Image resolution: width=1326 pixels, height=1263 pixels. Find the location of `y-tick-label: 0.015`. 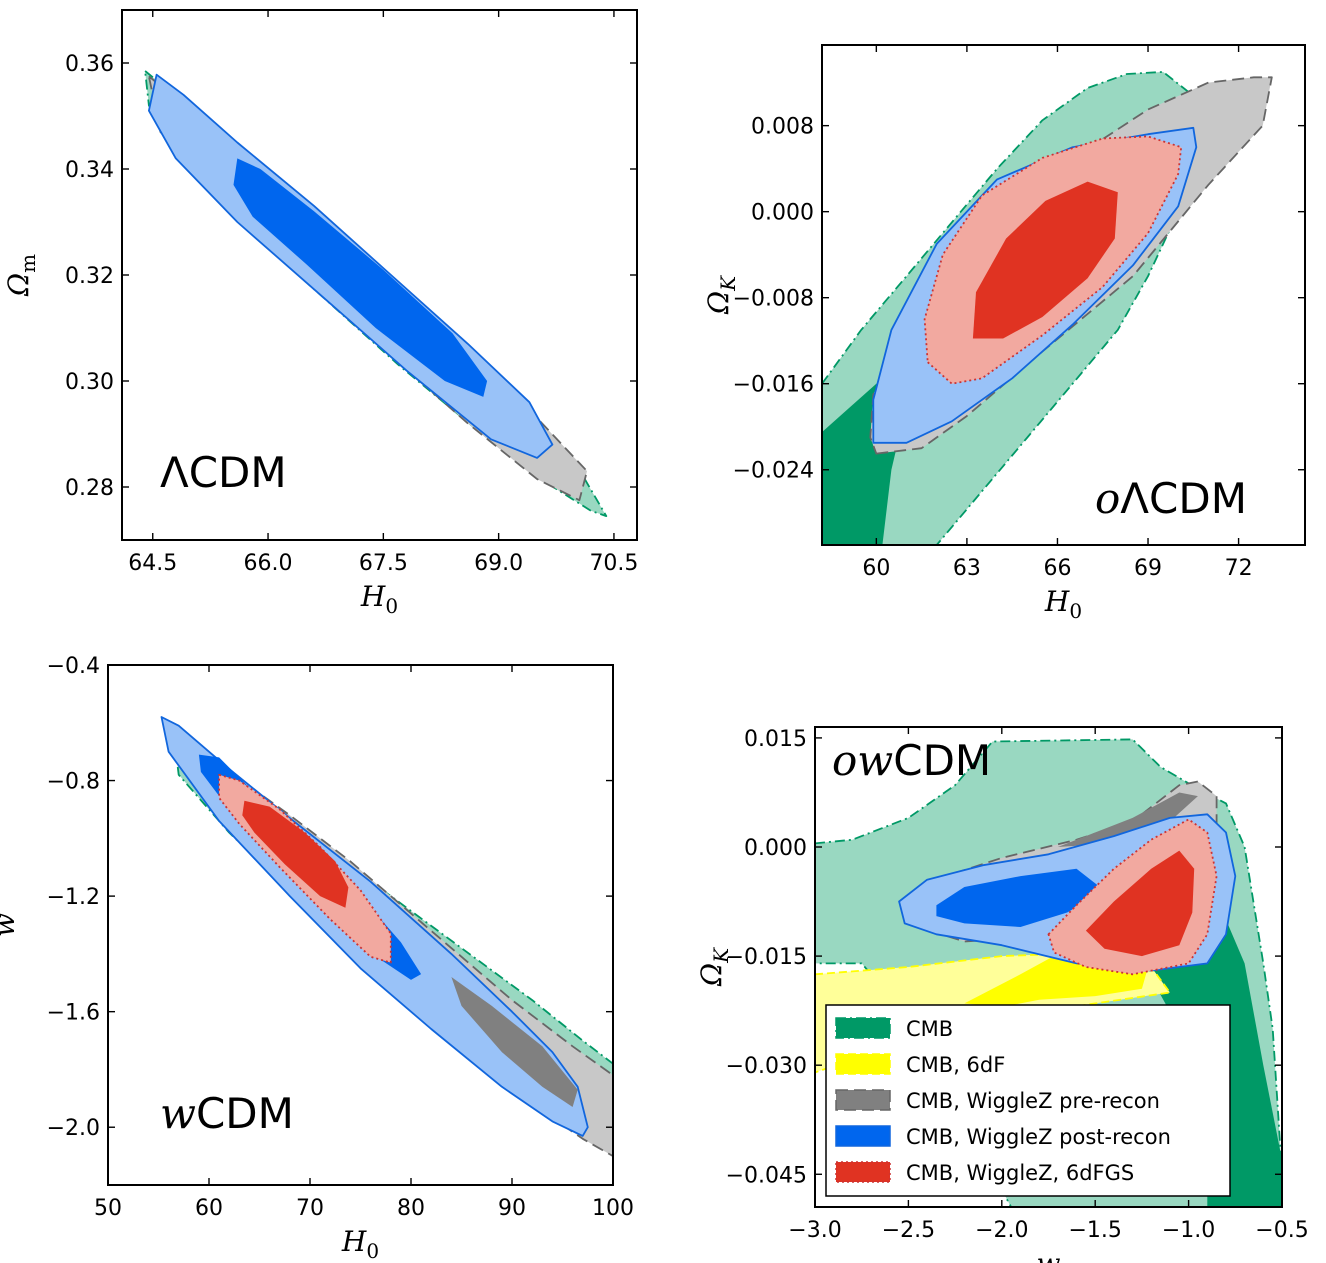

y-tick-label: 0.015 is located at coordinates (775, 739).